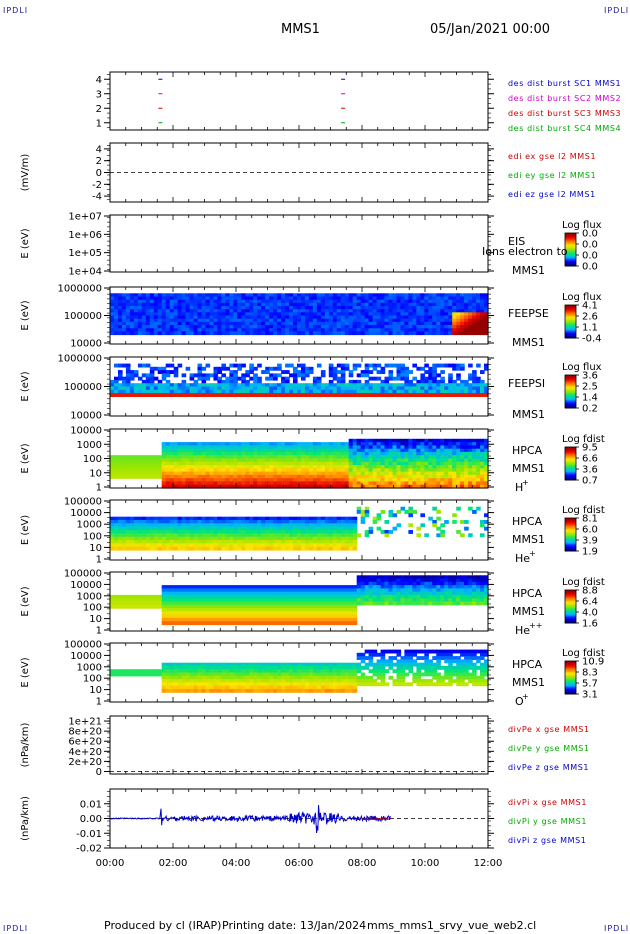 The height and width of the screenshot is (934, 630). I want to click on y-tick-label: 1e+04, so click(85, 272).